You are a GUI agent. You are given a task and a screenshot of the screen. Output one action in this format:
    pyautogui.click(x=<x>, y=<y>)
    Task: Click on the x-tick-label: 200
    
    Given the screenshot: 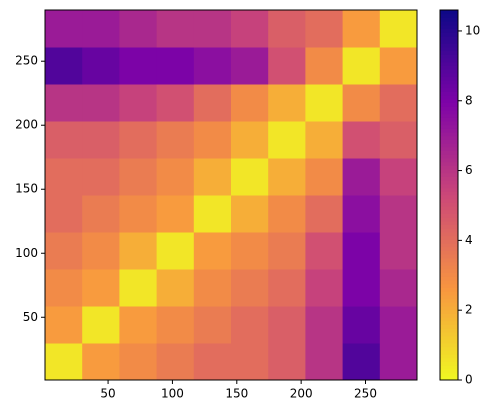 What is the action you would take?
    pyautogui.click(x=301, y=394)
    